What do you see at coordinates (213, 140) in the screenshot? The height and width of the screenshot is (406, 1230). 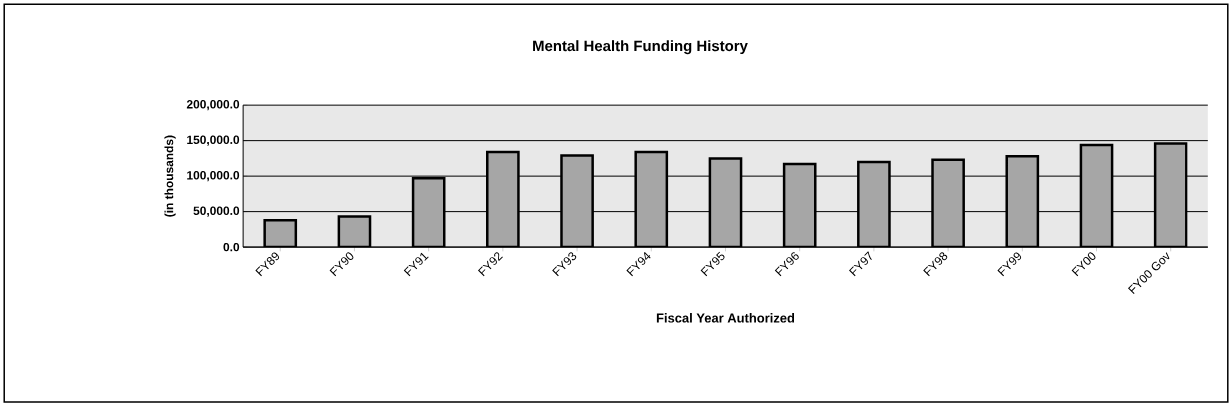 I see `y-tick-label: 150,000.0` at bounding box center [213, 140].